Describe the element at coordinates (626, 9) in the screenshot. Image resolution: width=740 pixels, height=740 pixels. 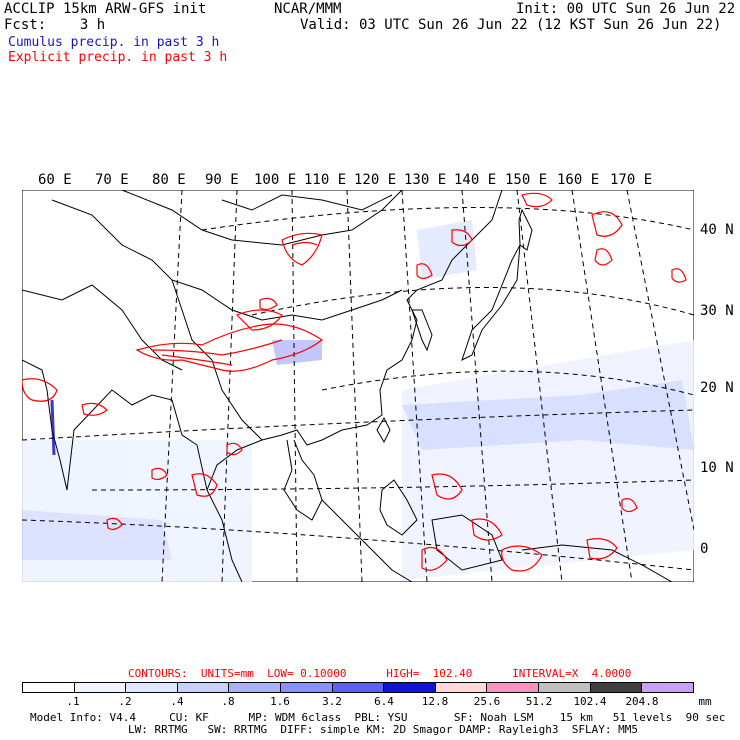
I see `init-time: Init: 00 UTC Sun 26 Jun 22` at that location.